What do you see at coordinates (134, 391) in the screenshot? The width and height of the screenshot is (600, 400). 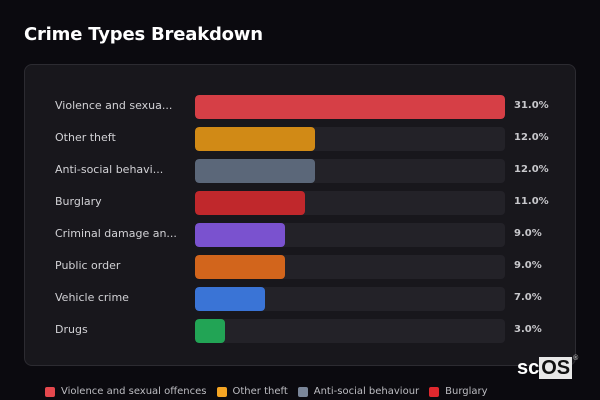 I see `legend-label: Violence and sexual offences` at bounding box center [134, 391].